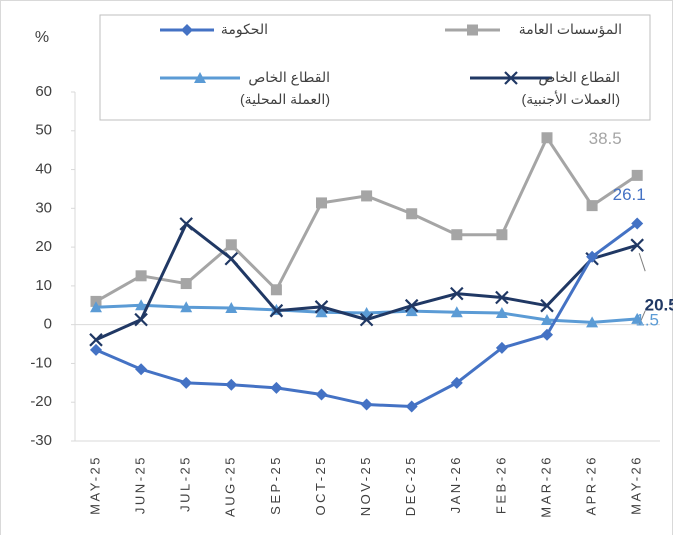  I want to click on x-tick-label: OCT-25, so click(320, 485).